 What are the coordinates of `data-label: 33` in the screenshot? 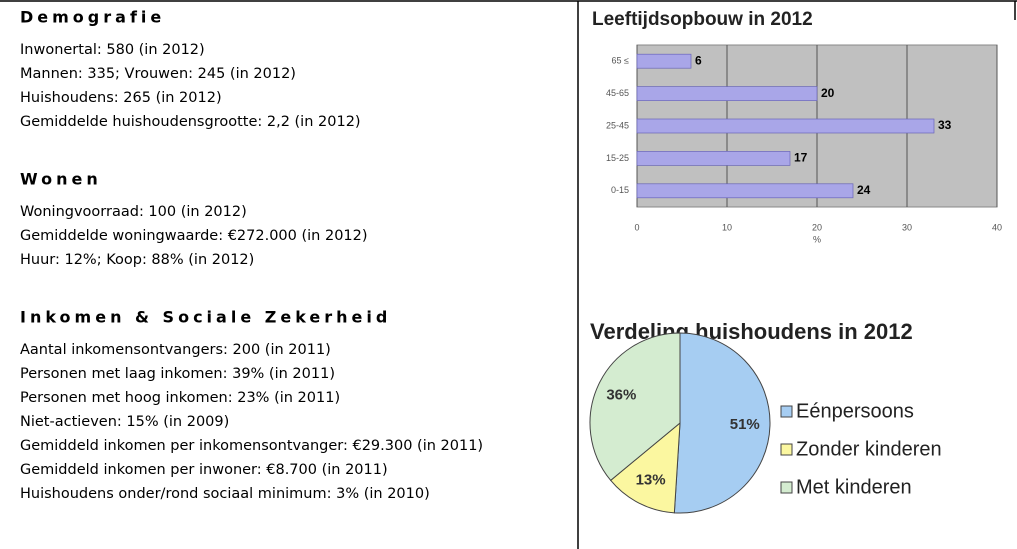 It's located at (945, 125).